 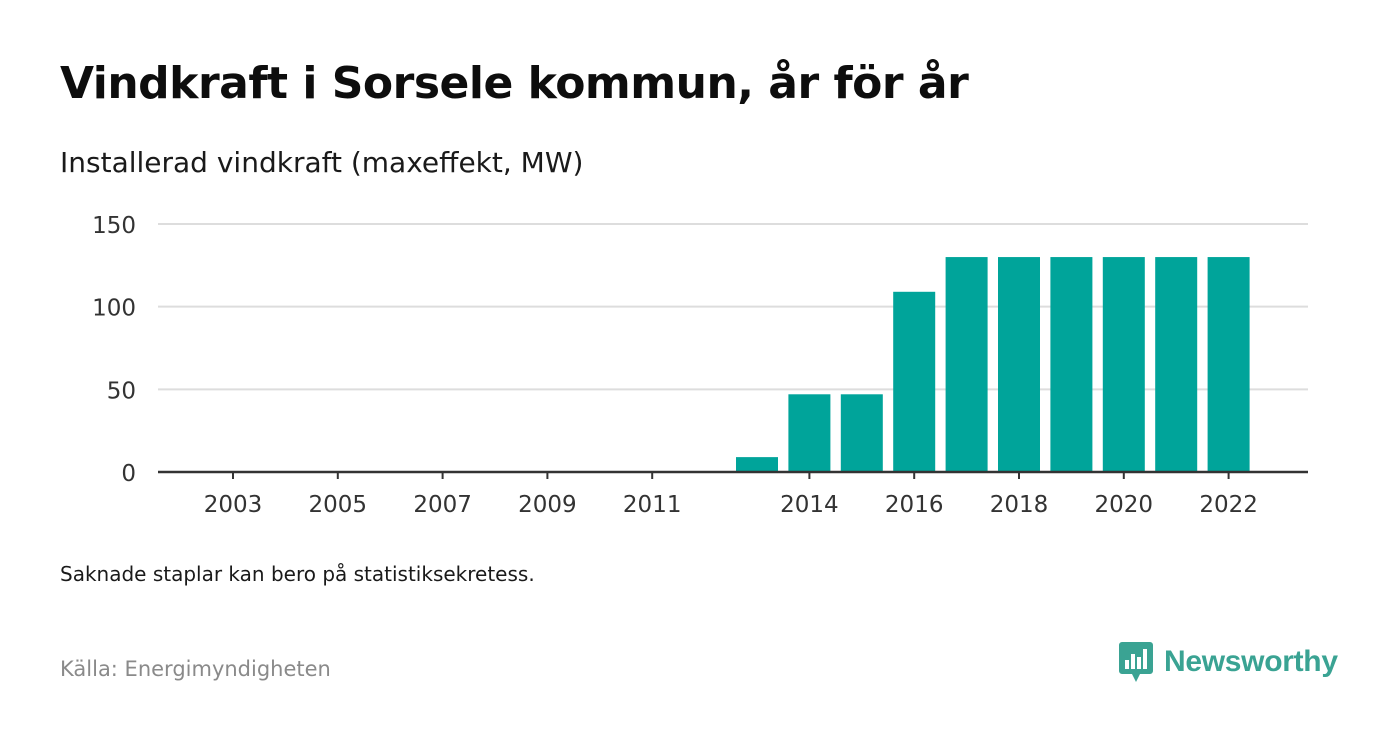 What do you see at coordinates (442, 505) in the screenshot?
I see `x-tick-label-2007: 2007` at bounding box center [442, 505].